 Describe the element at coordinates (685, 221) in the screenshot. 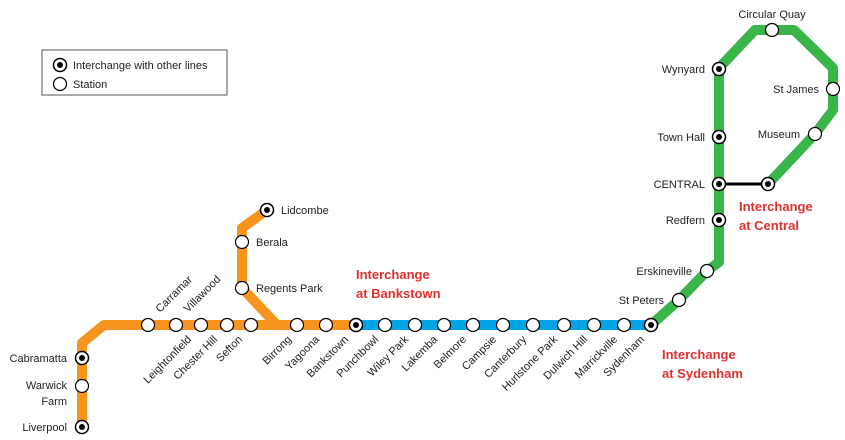

I see `station-redfern-label: Redfern` at that location.